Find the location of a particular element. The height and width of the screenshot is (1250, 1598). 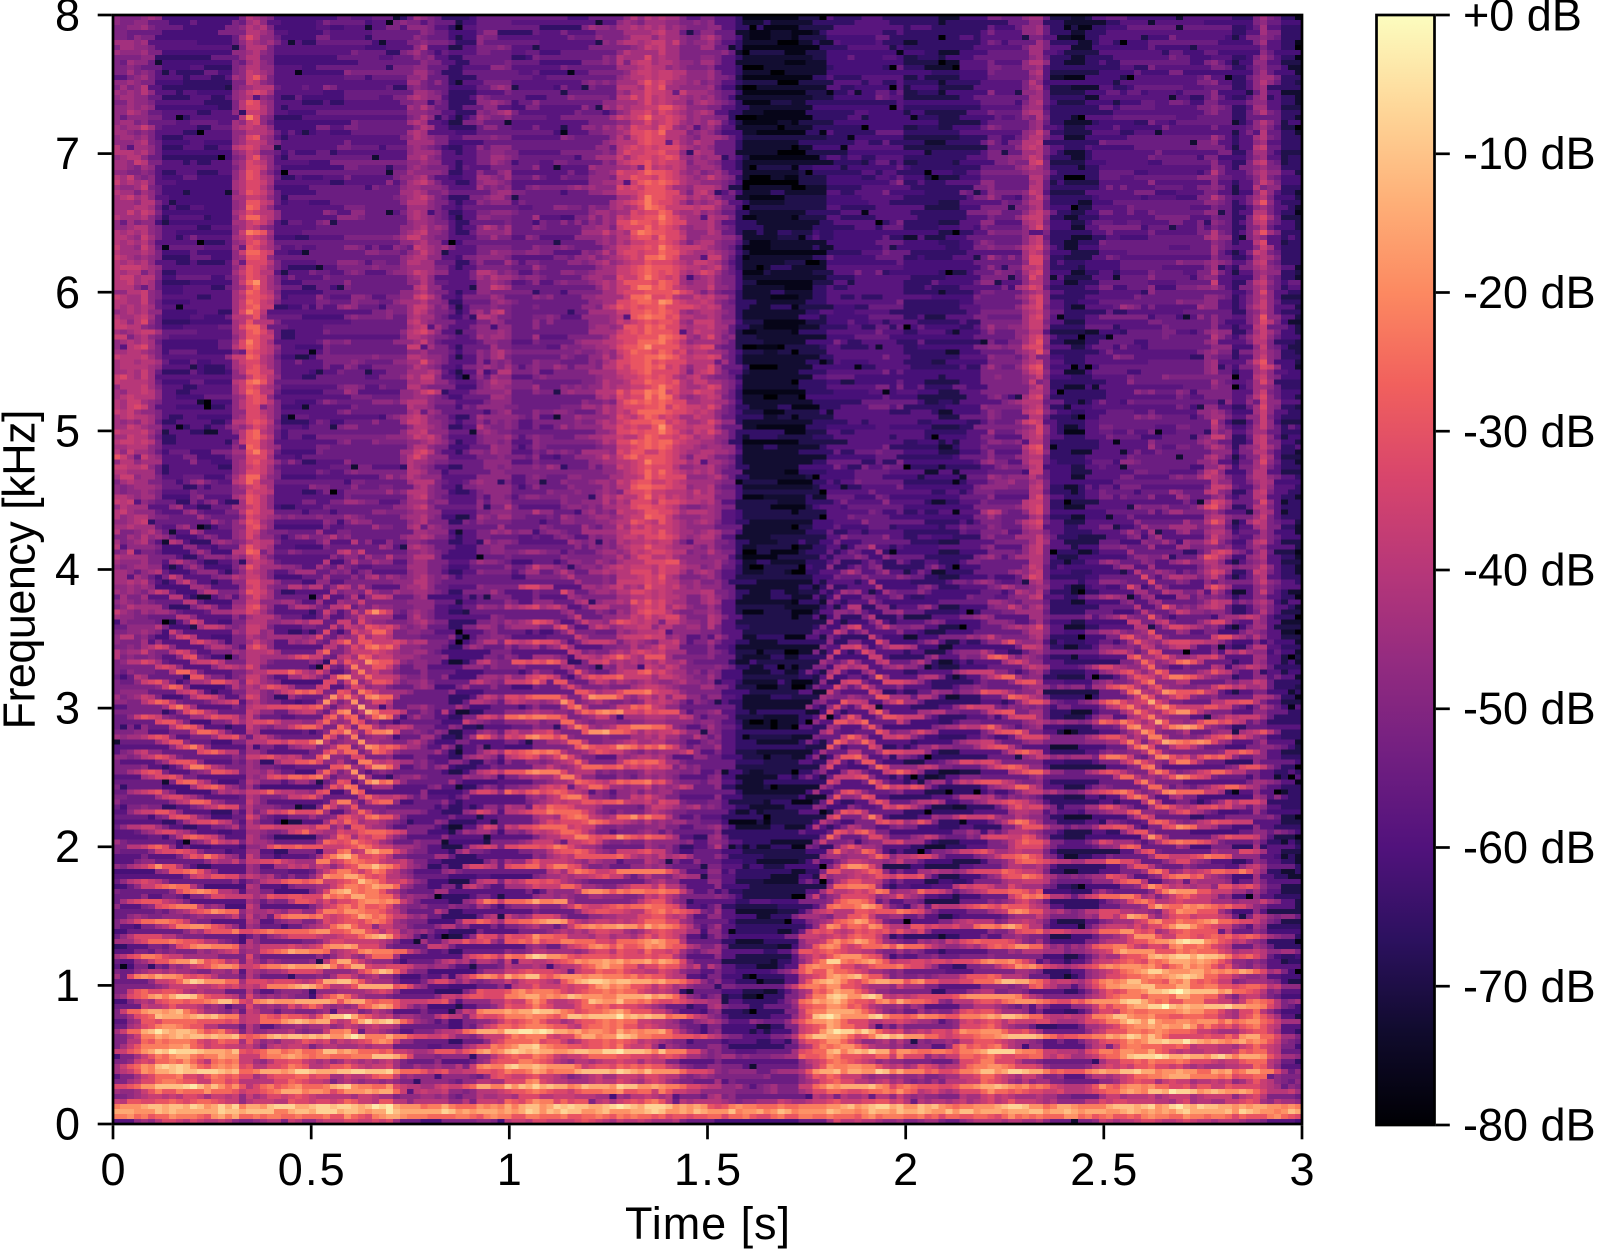

svg-text: 4 is located at coordinates (67, 569).